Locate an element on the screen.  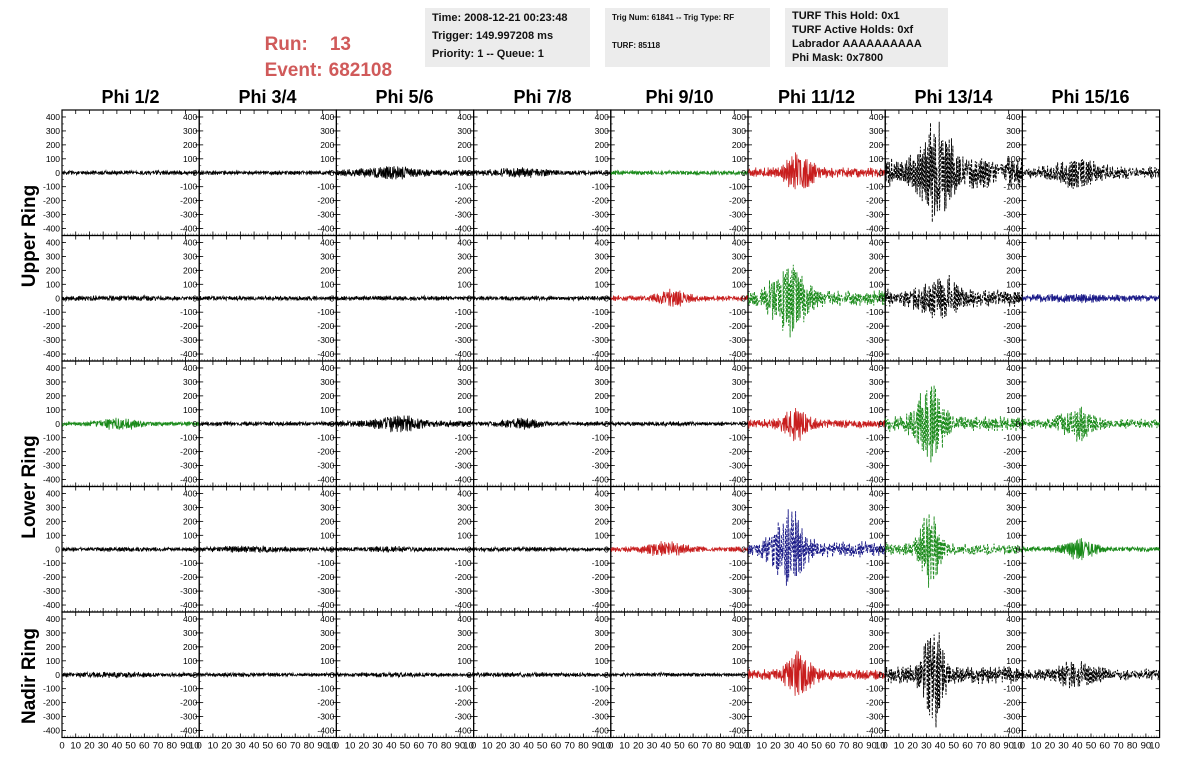
panel-frame is located at coordinates (954, 675).